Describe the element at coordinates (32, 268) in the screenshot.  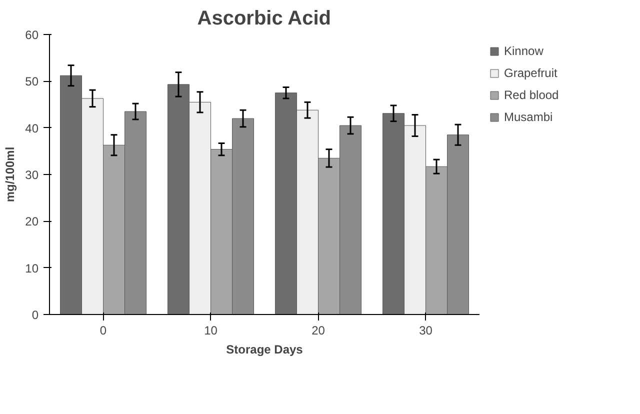
I see `y-tick-label: 10` at that location.